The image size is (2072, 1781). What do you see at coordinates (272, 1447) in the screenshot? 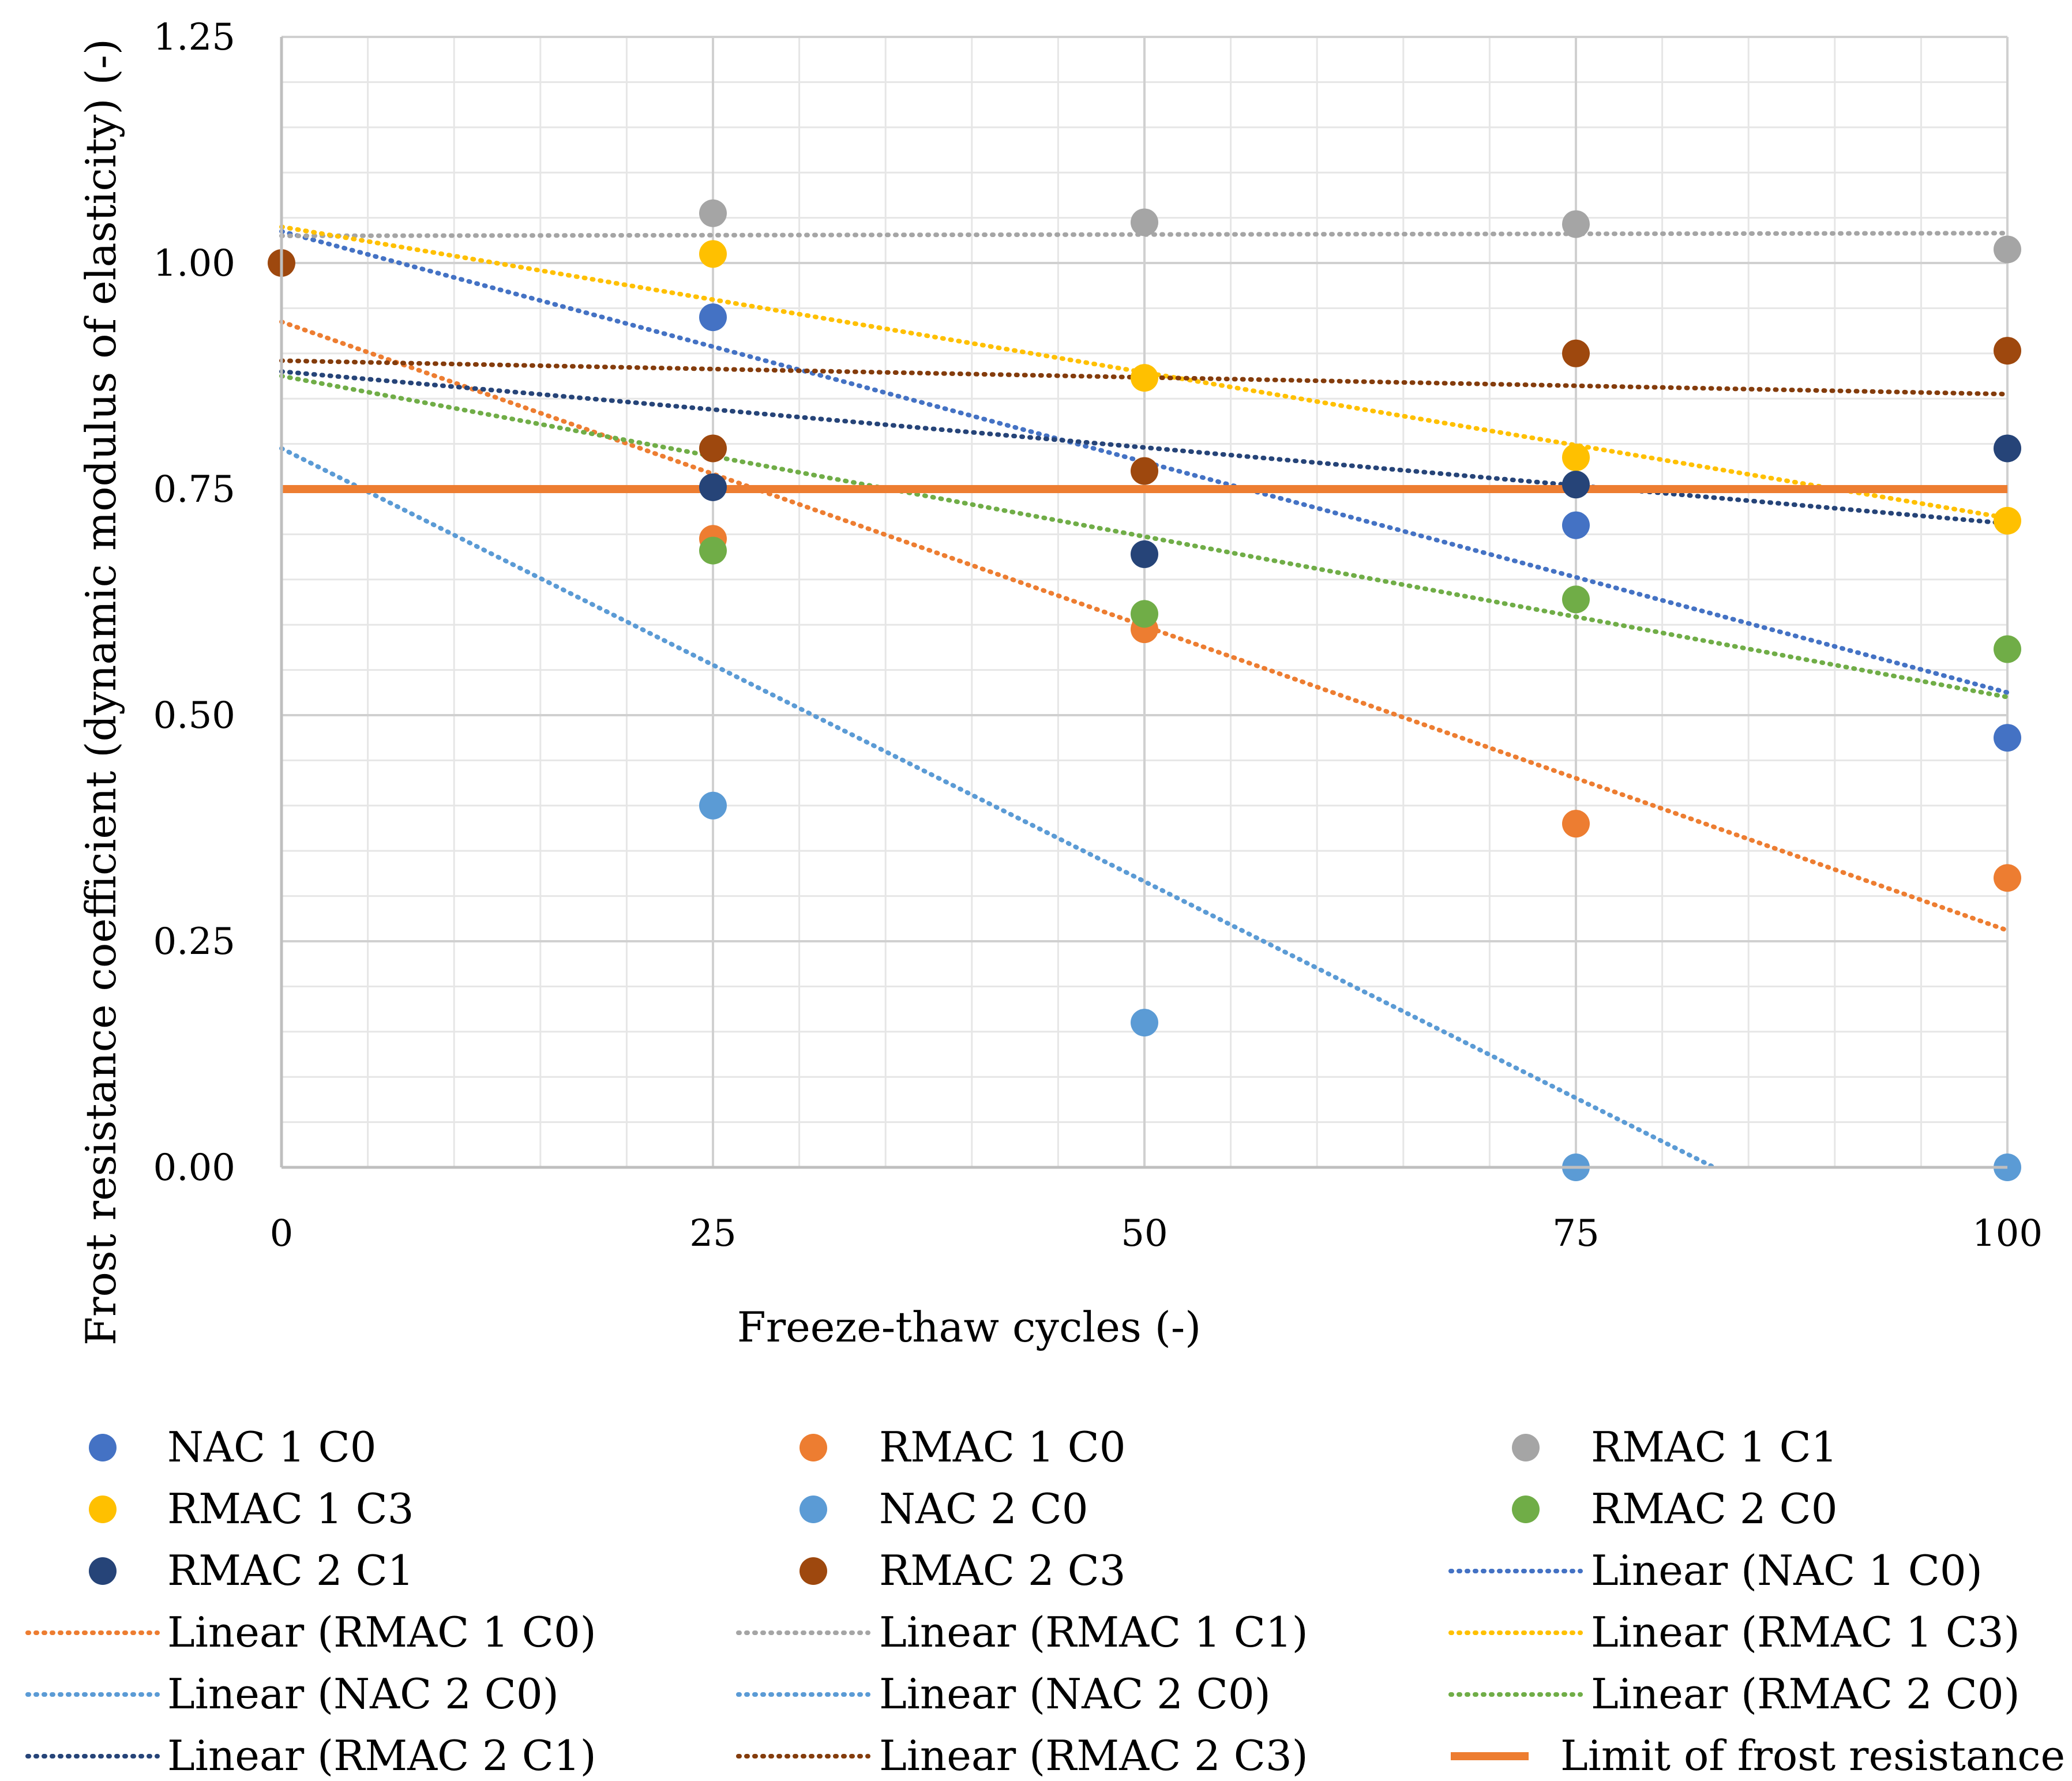
I see `legend-label: NAC 1 C0` at bounding box center [272, 1447].